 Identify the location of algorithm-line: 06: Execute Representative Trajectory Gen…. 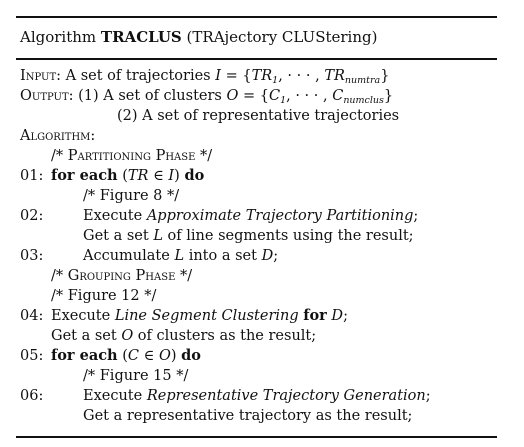
(258, 396).